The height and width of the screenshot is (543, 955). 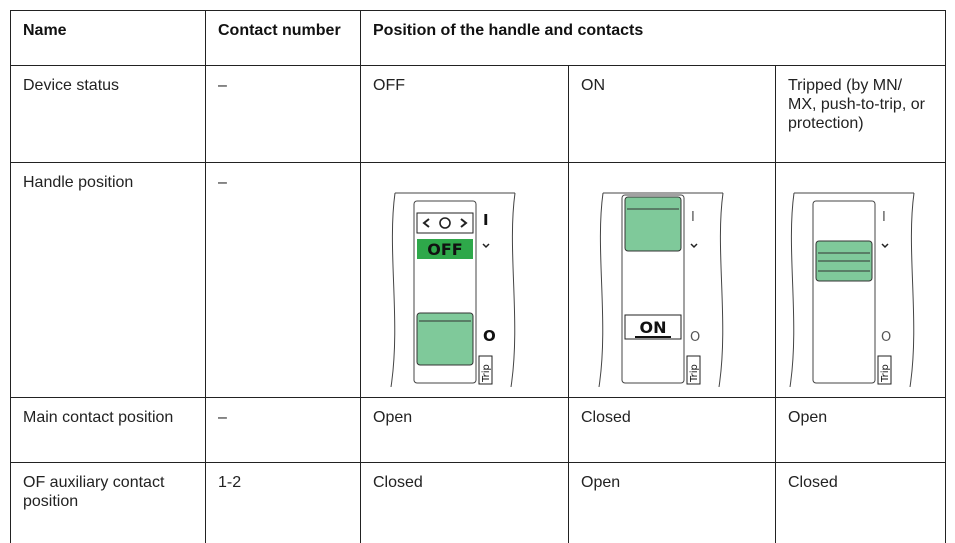 I want to click on handle-tripped-illustration: I O Trip, so click(x=852, y=290).